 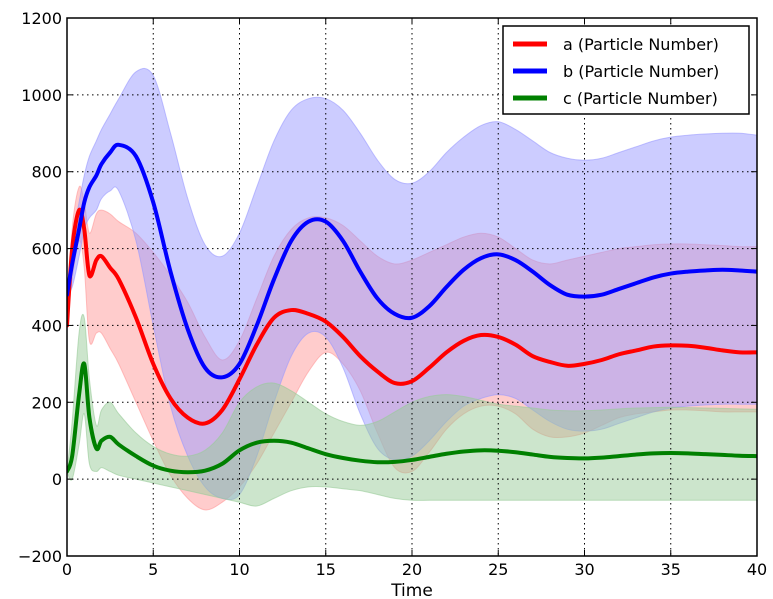 I want to click on y-tick-label: 1200, so click(x=41, y=18).